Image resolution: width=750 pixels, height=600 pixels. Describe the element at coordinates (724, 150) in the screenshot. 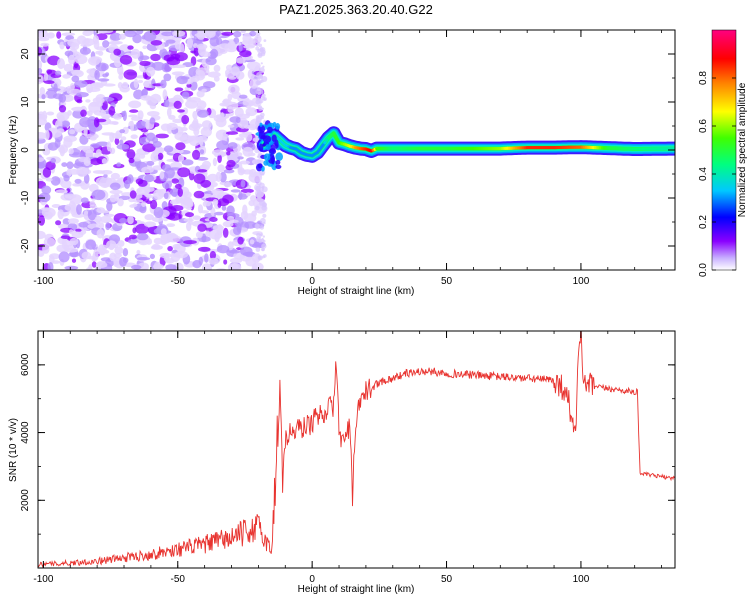

I see `colorbar-gradient` at that location.